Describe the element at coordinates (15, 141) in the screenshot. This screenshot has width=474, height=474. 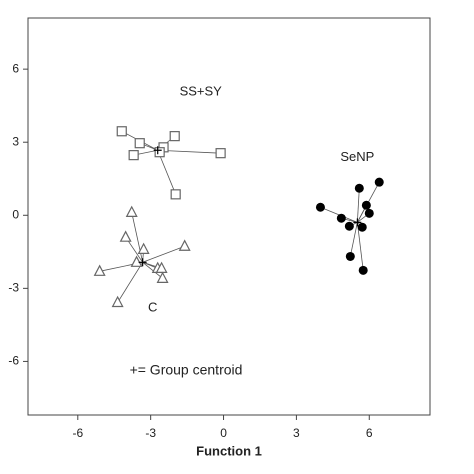
I see `y-tick-label: 3` at that location.